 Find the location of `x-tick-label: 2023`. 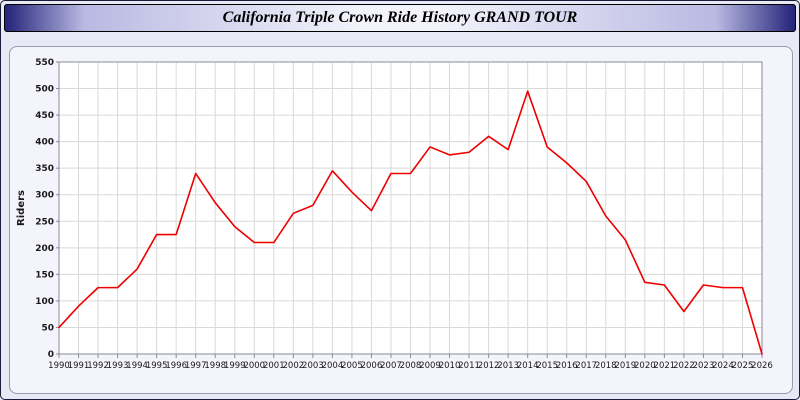

x-tick-label: 2023 is located at coordinates (704, 366).